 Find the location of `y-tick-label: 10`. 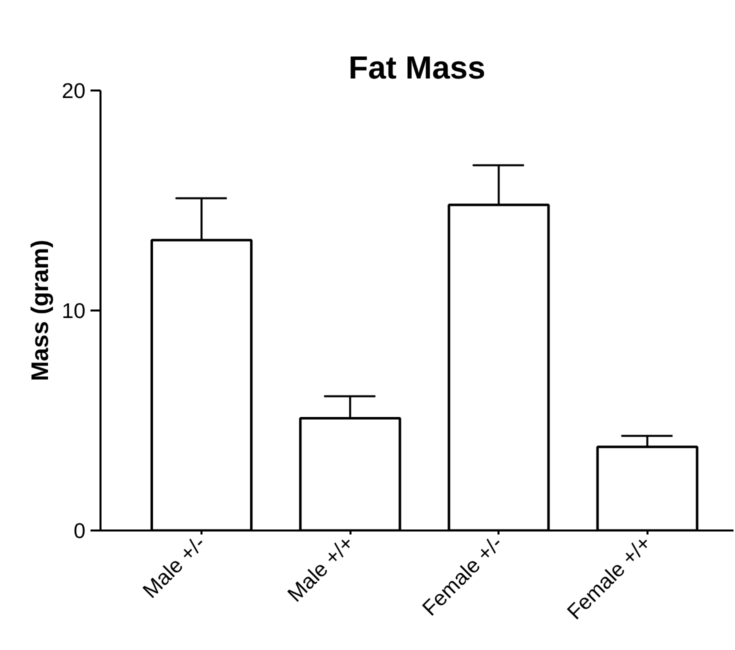

y-tick-label: 10 is located at coordinates (74, 311).